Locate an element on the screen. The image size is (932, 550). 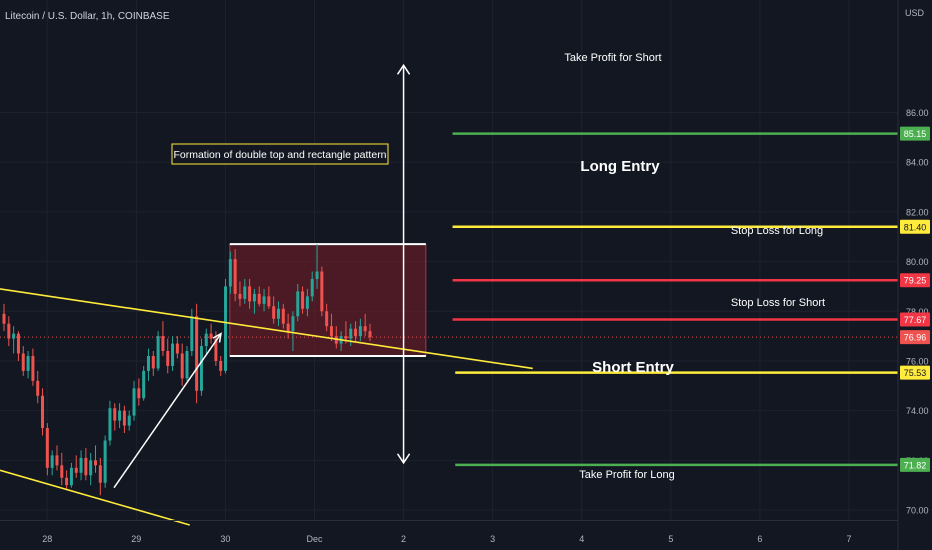
y-tick-label: 76.00 is located at coordinates (917, 361).